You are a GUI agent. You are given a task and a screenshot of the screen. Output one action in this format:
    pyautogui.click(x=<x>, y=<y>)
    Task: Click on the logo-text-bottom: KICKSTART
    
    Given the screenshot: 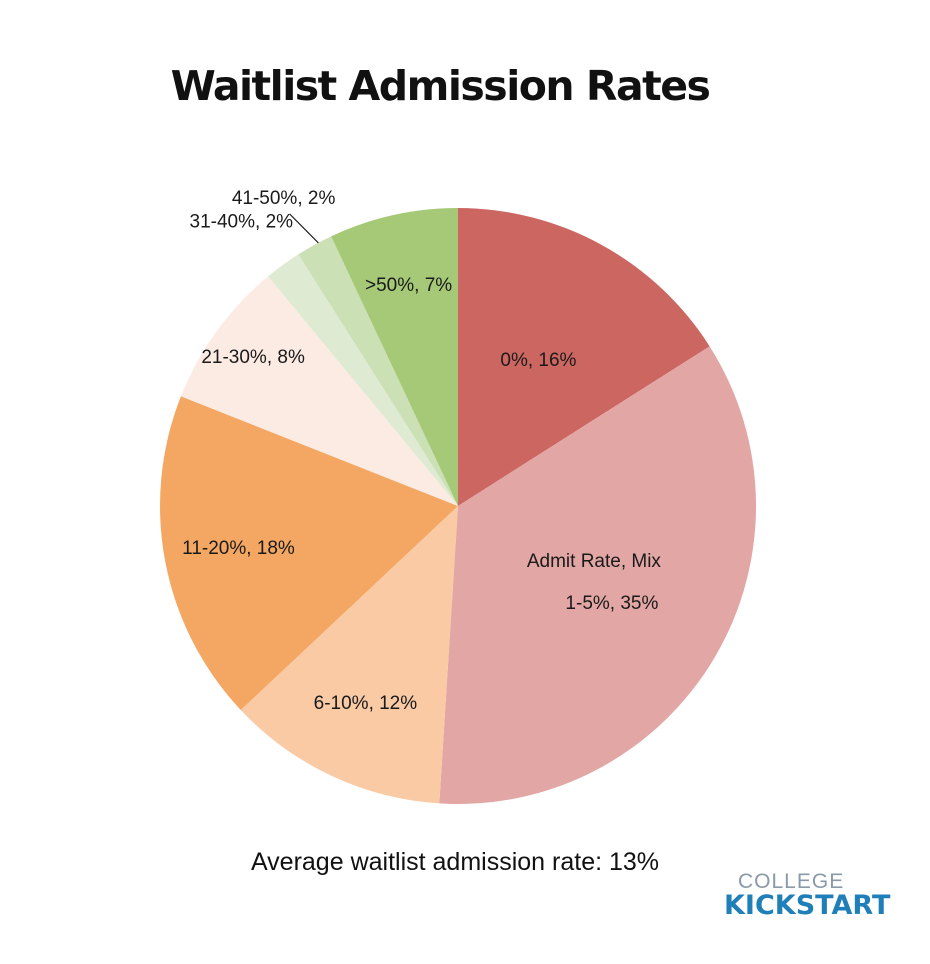 What is the action you would take?
    pyautogui.click(x=807, y=905)
    